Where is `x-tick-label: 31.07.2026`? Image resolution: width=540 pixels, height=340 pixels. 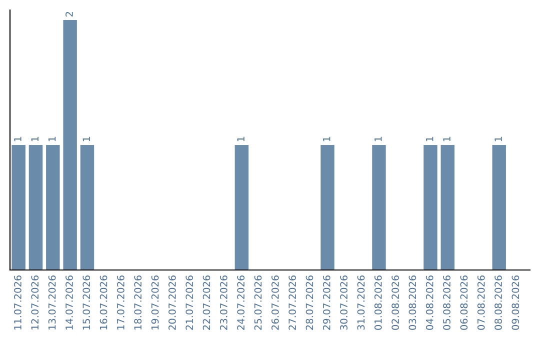 x-tick-label: 31.07.2026 is located at coordinates (361, 302).